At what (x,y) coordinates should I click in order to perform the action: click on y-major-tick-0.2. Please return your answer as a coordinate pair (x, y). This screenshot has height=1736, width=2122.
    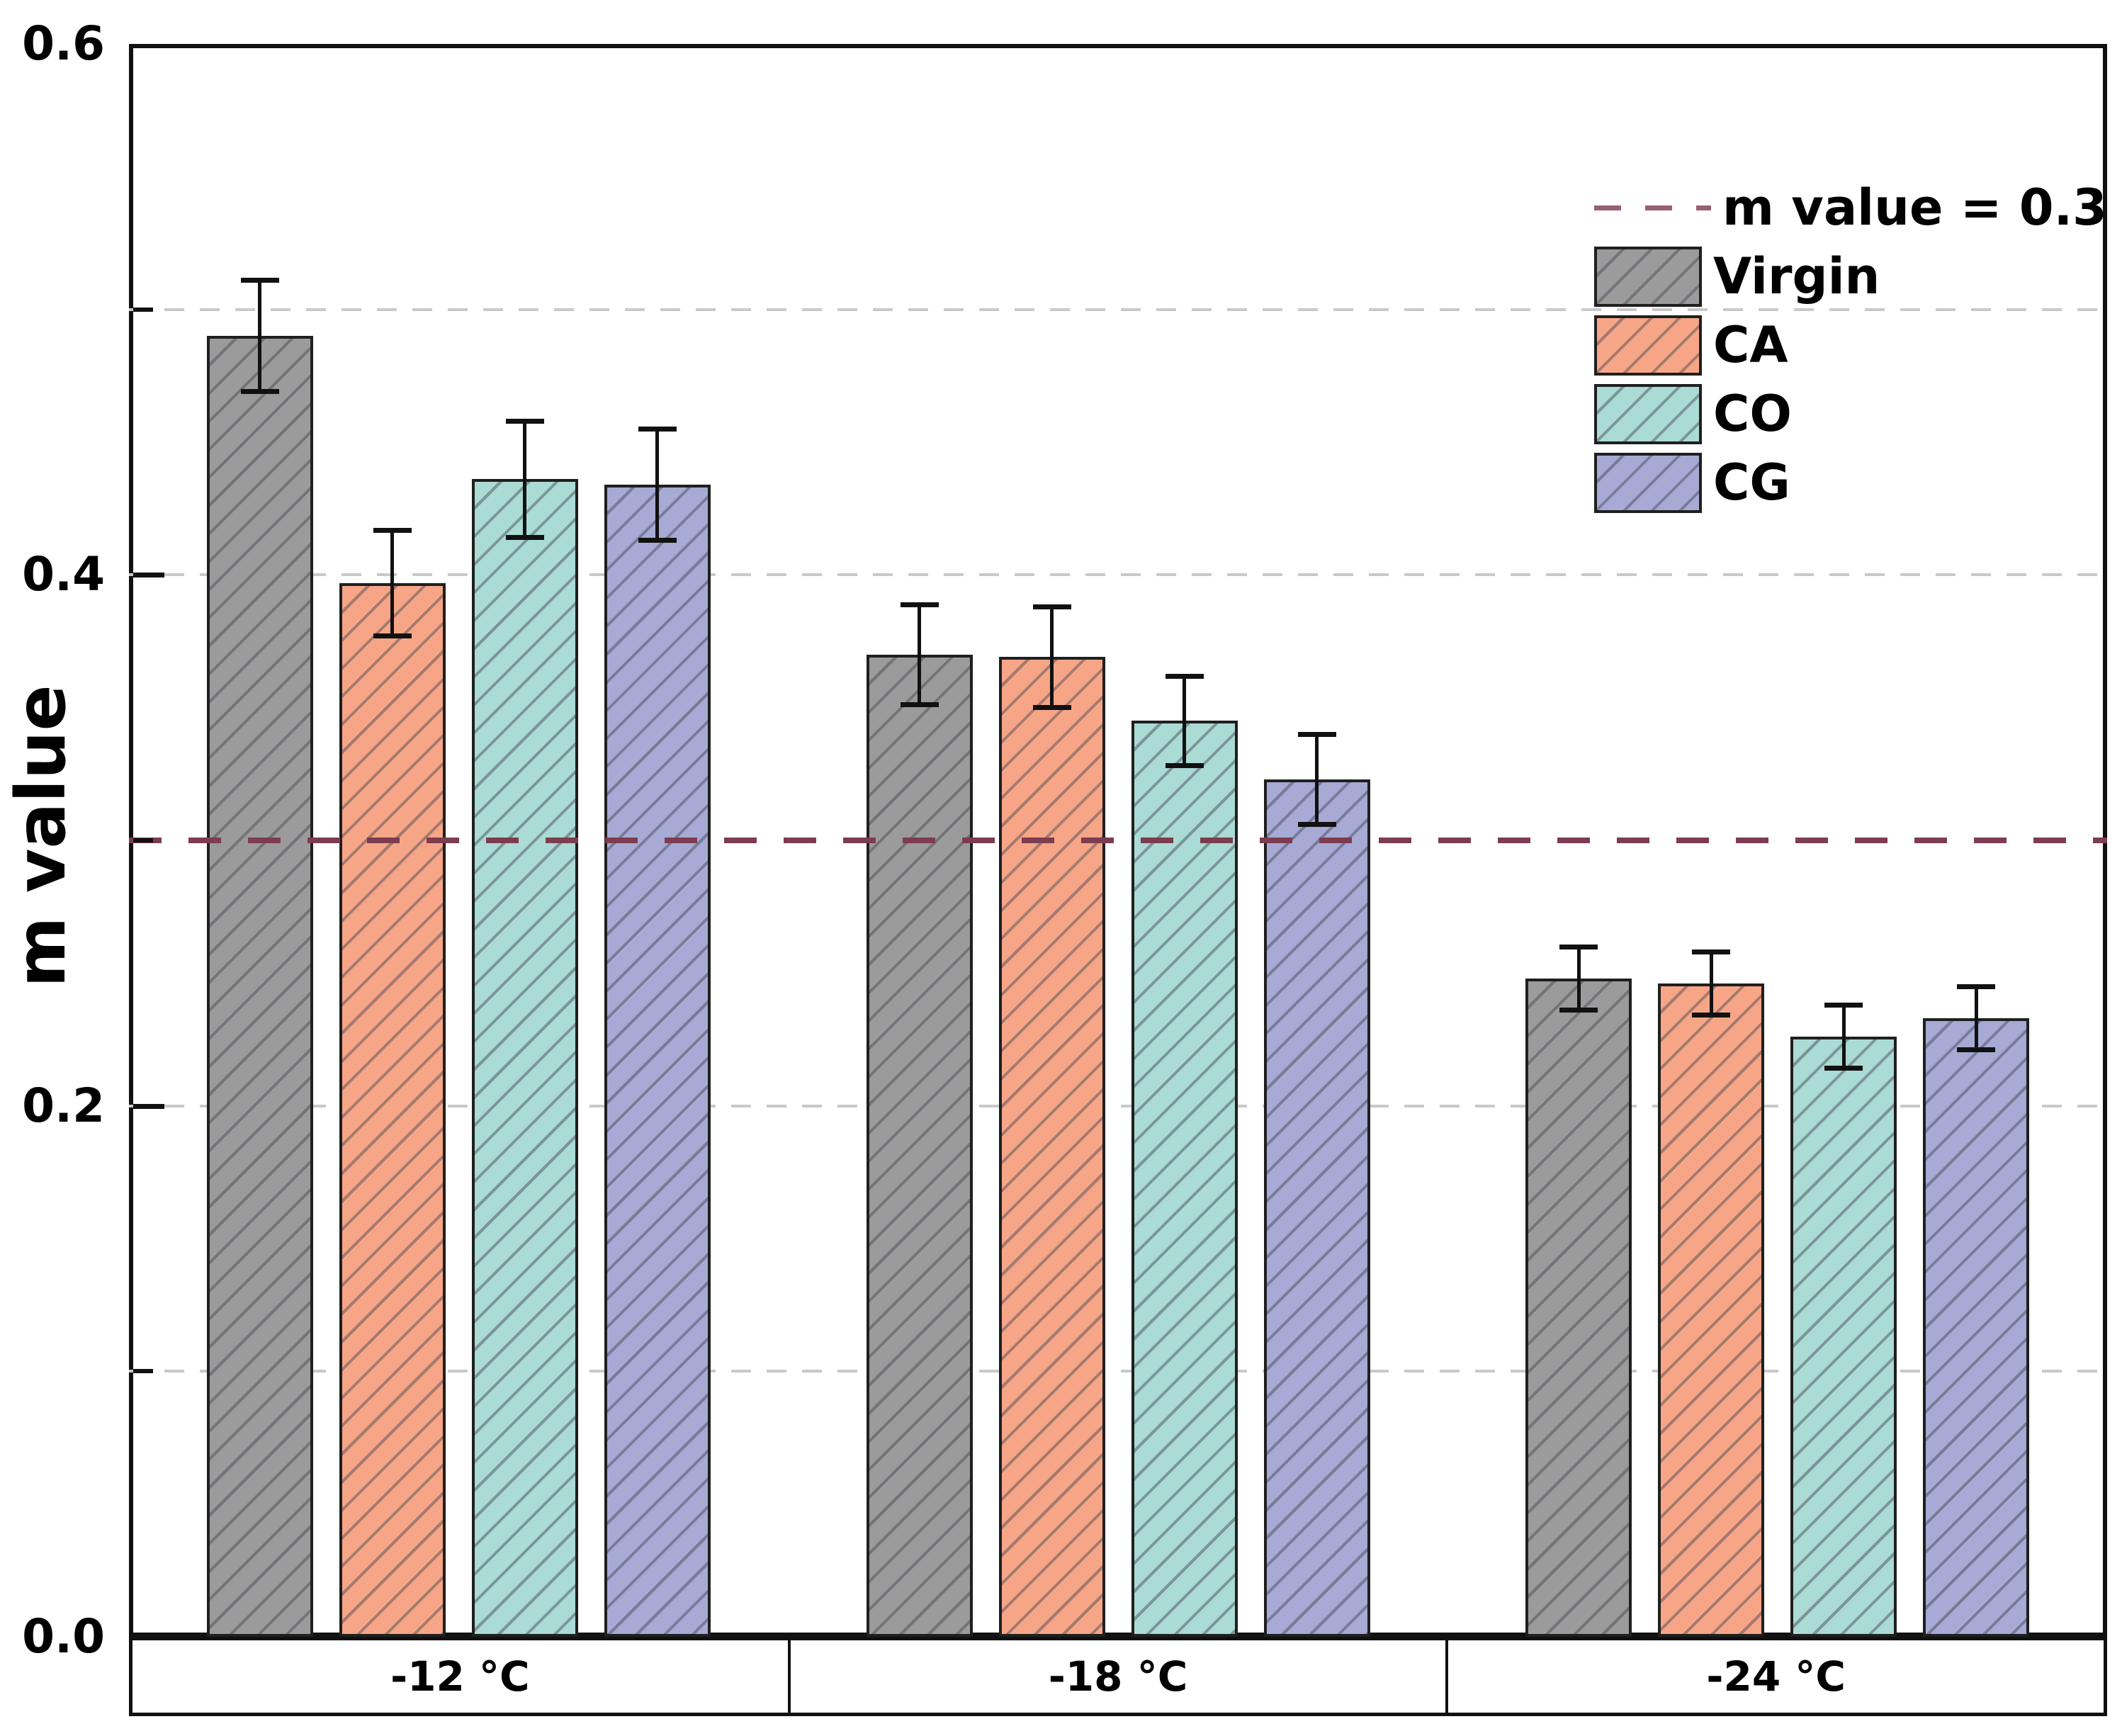
    Looking at the image, I should click on (148, 1106).